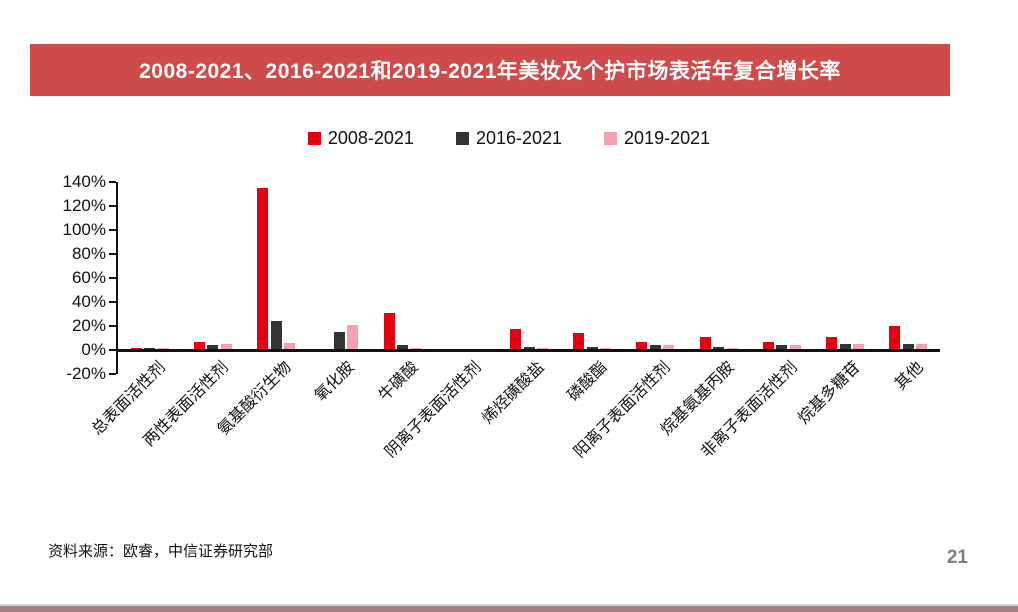 Image resolution: width=1018 pixels, height=612 pixels. I want to click on y-axis-tick-label: 140%, so click(84, 181).